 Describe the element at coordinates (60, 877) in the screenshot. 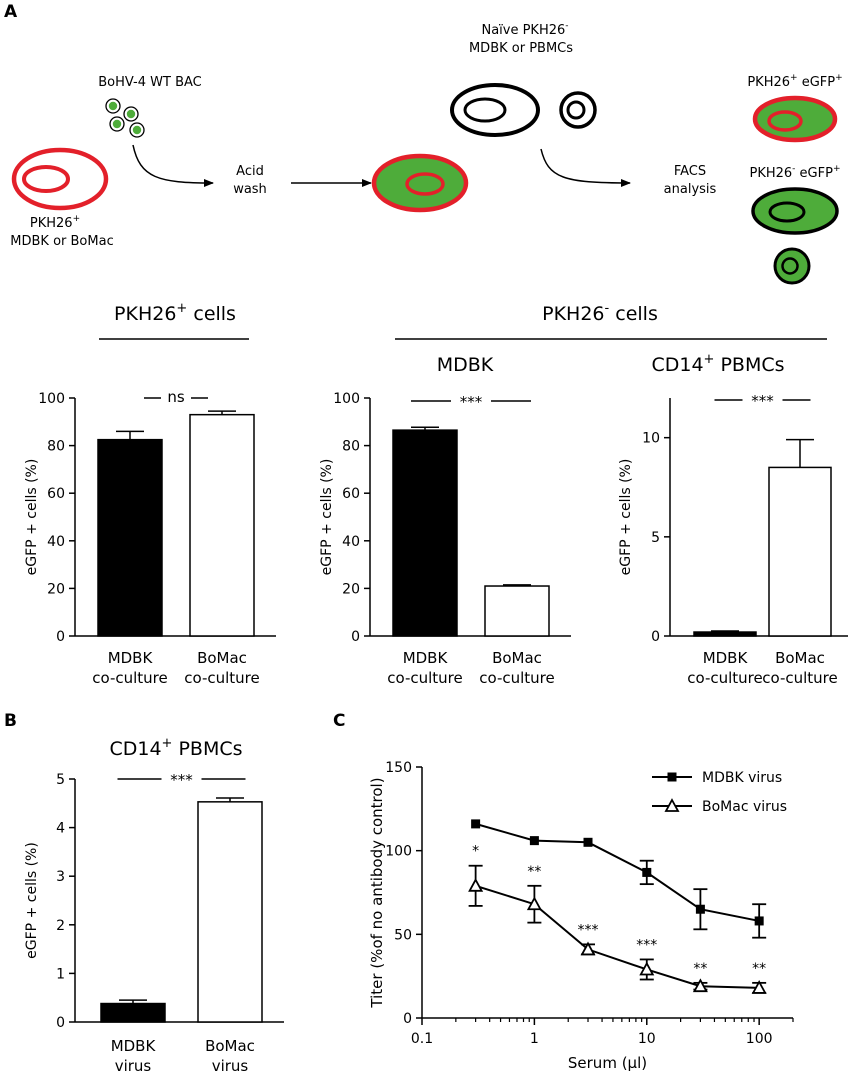

I see `y-tick-label: 3` at that location.